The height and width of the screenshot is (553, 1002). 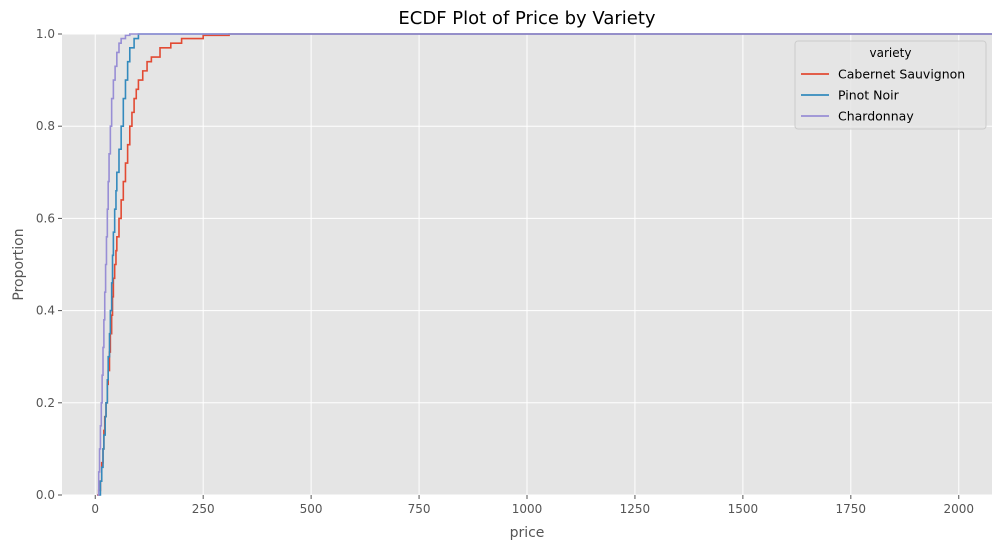 I want to click on y-tick-label: 0.2, so click(x=45, y=403).